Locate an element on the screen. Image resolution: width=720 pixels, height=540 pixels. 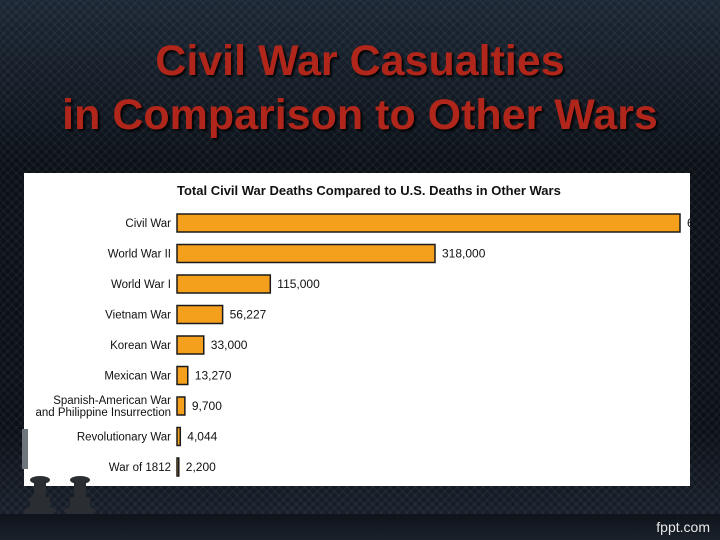
brand-label: fppt.com is located at coordinates (683, 527).